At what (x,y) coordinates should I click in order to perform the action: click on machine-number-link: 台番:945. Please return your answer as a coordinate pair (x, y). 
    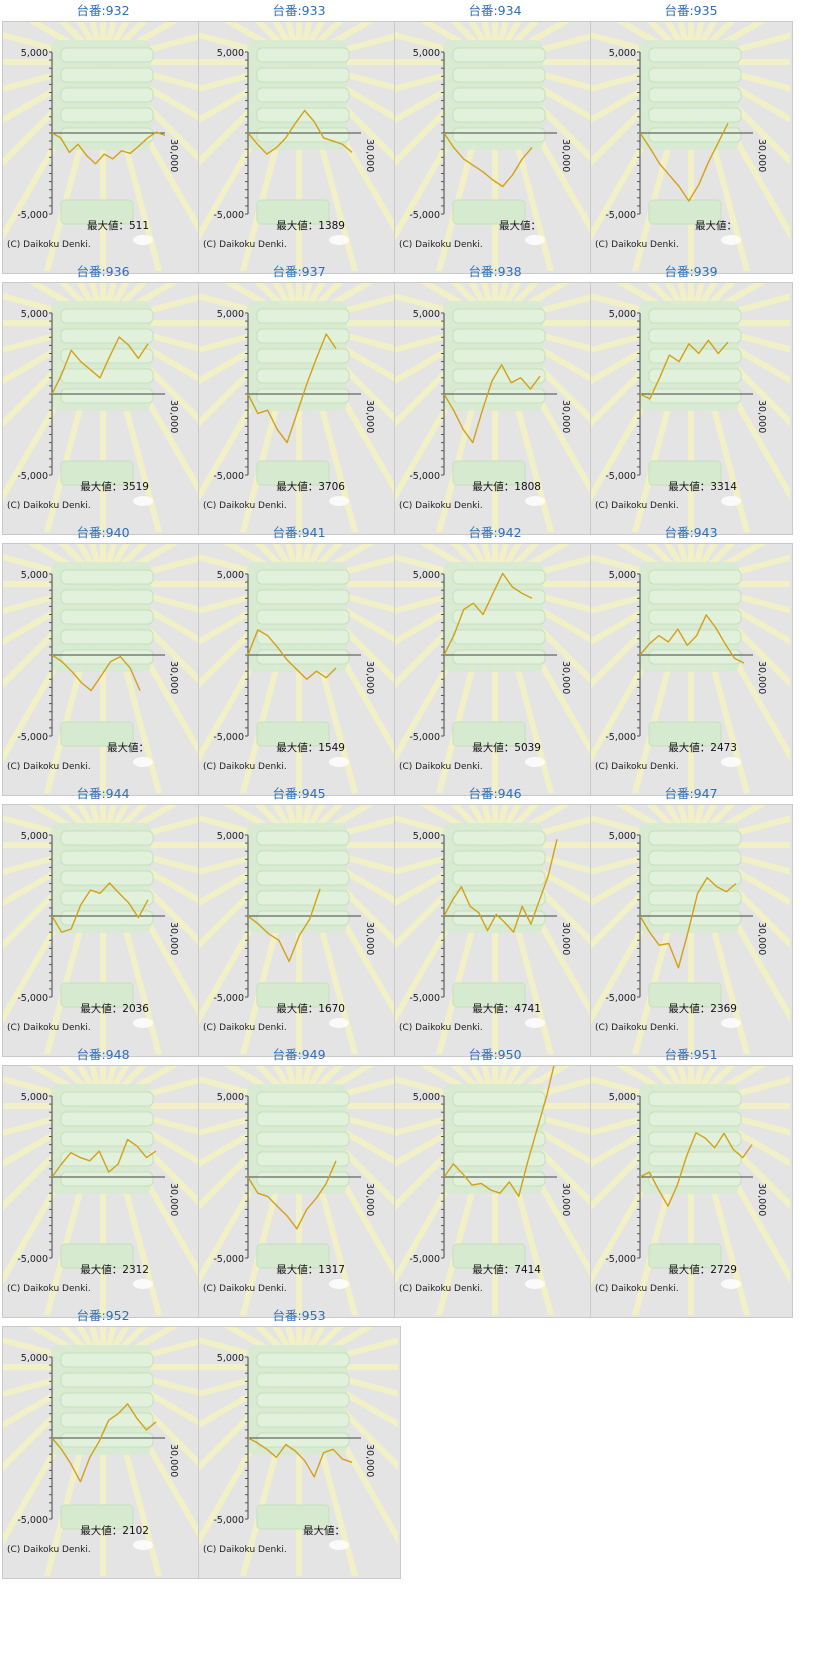
    Looking at the image, I should click on (299, 793).